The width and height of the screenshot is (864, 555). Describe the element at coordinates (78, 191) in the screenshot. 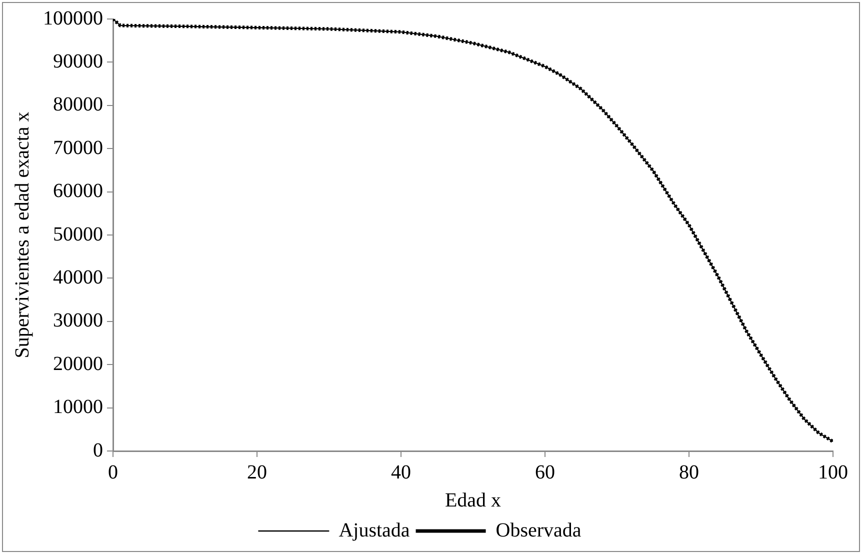

I see `y-tick-label: 60000` at that location.